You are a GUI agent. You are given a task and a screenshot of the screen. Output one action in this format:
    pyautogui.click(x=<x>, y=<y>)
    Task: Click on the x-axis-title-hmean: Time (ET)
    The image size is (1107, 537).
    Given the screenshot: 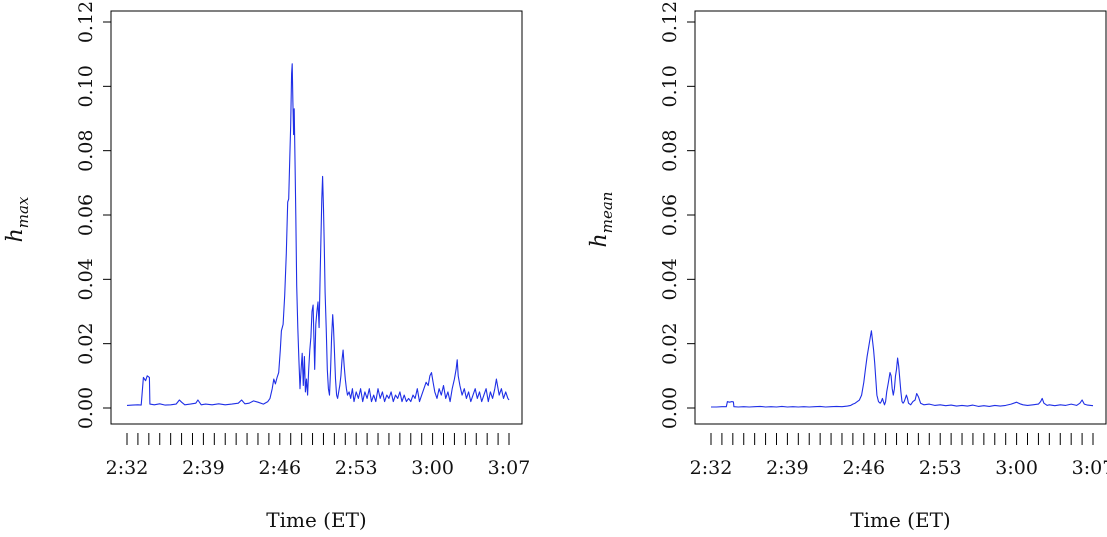 What is the action you would take?
    pyautogui.click(x=900, y=520)
    